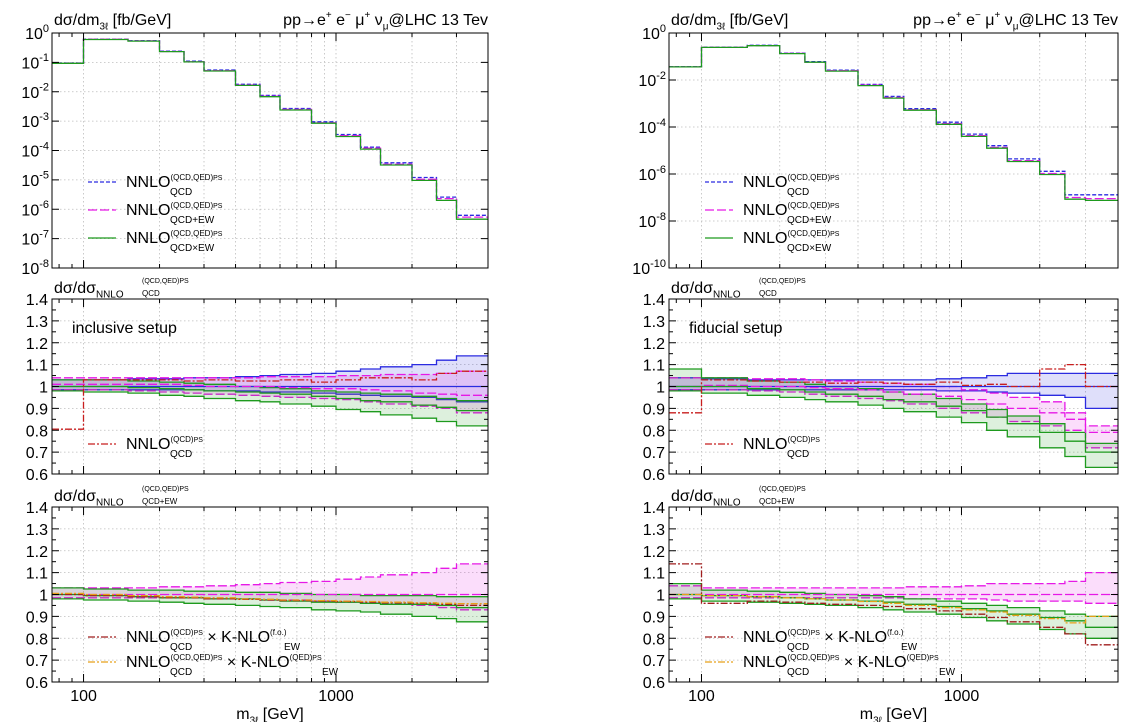  What do you see at coordinates (83, 696) in the screenshot?
I see `x-tick-label: 100` at bounding box center [83, 696].